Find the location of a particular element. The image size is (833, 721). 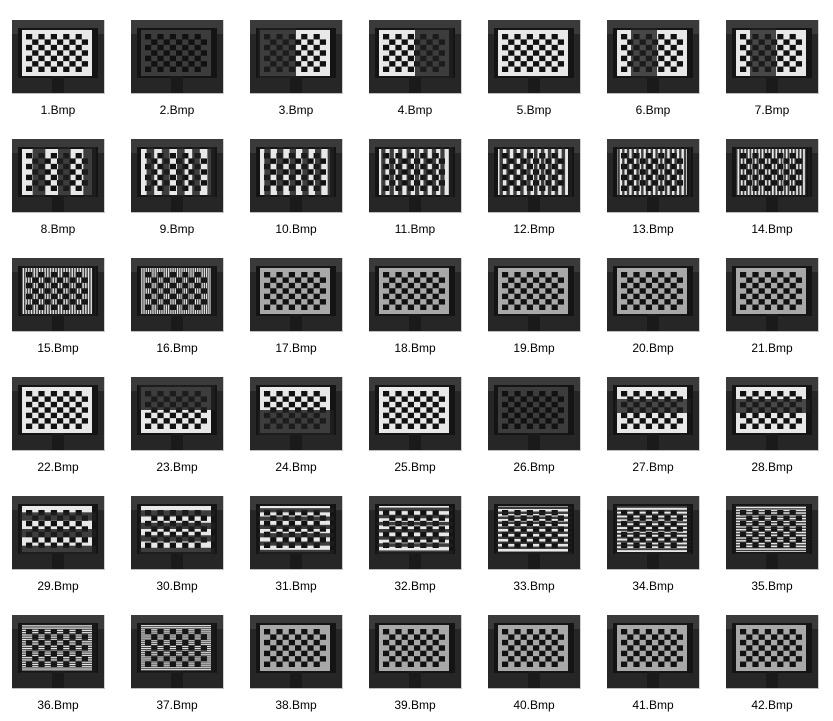

file-item: 40.Bmp is located at coordinates (534, 665).